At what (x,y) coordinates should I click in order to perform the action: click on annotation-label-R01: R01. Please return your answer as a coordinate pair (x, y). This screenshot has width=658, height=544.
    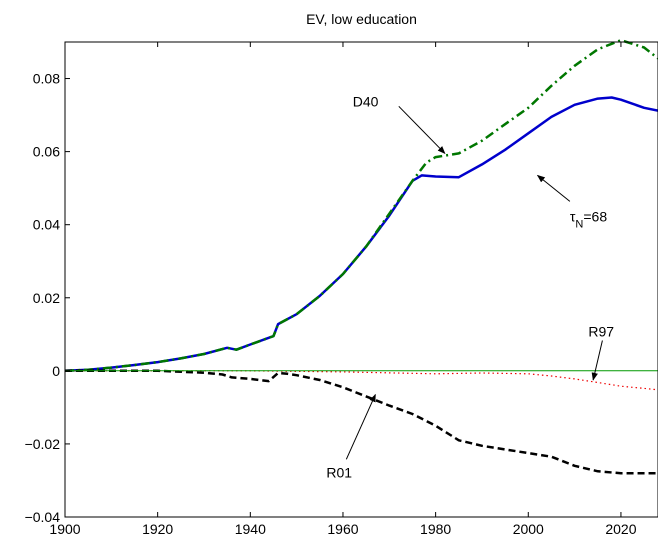
    Looking at the image, I should click on (339, 472).